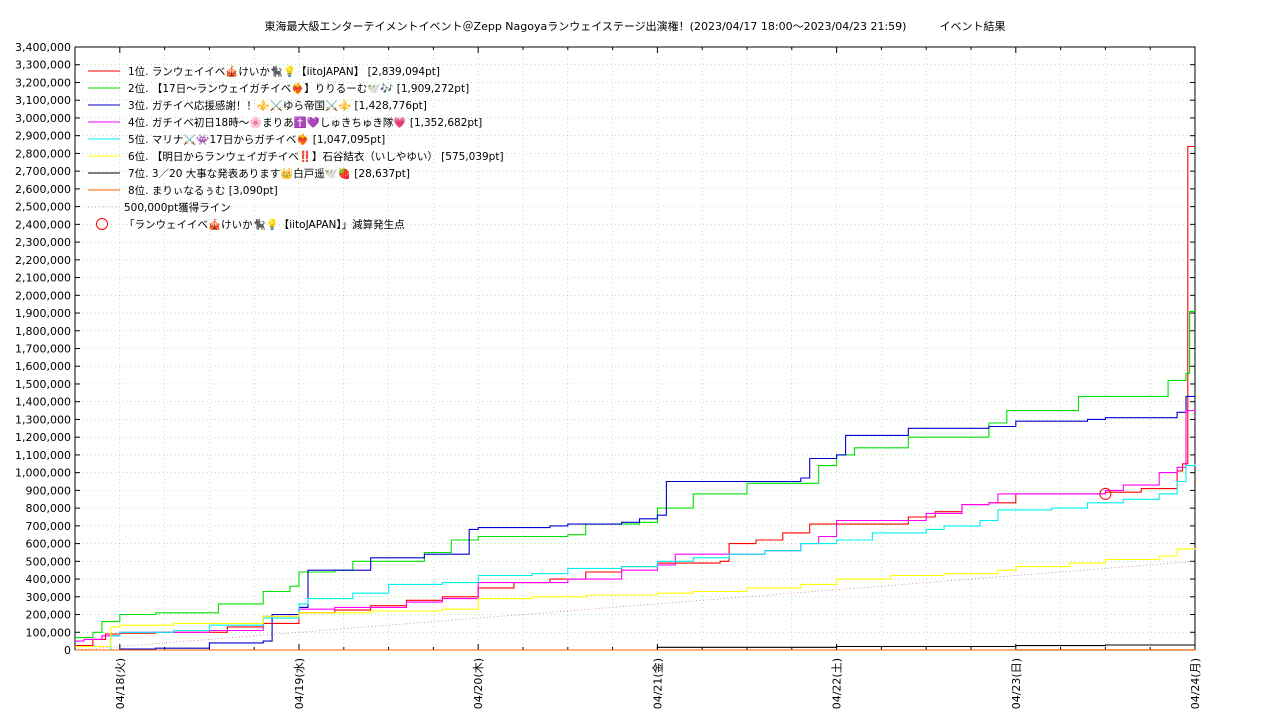 This screenshot has width=1280, height=720. What do you see at coordinates (43, 437) in the screenshot?
I see `y-tick-label: 1,200,000` at bounding box center [43, 437].